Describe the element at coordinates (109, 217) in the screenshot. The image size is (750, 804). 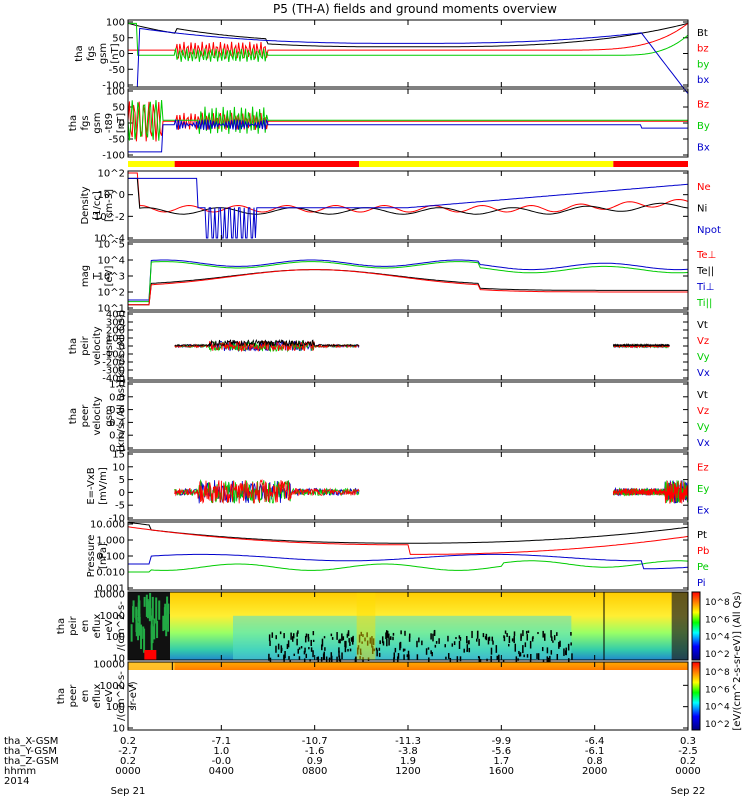
I see `ytick-label: 10^-2` at that location.